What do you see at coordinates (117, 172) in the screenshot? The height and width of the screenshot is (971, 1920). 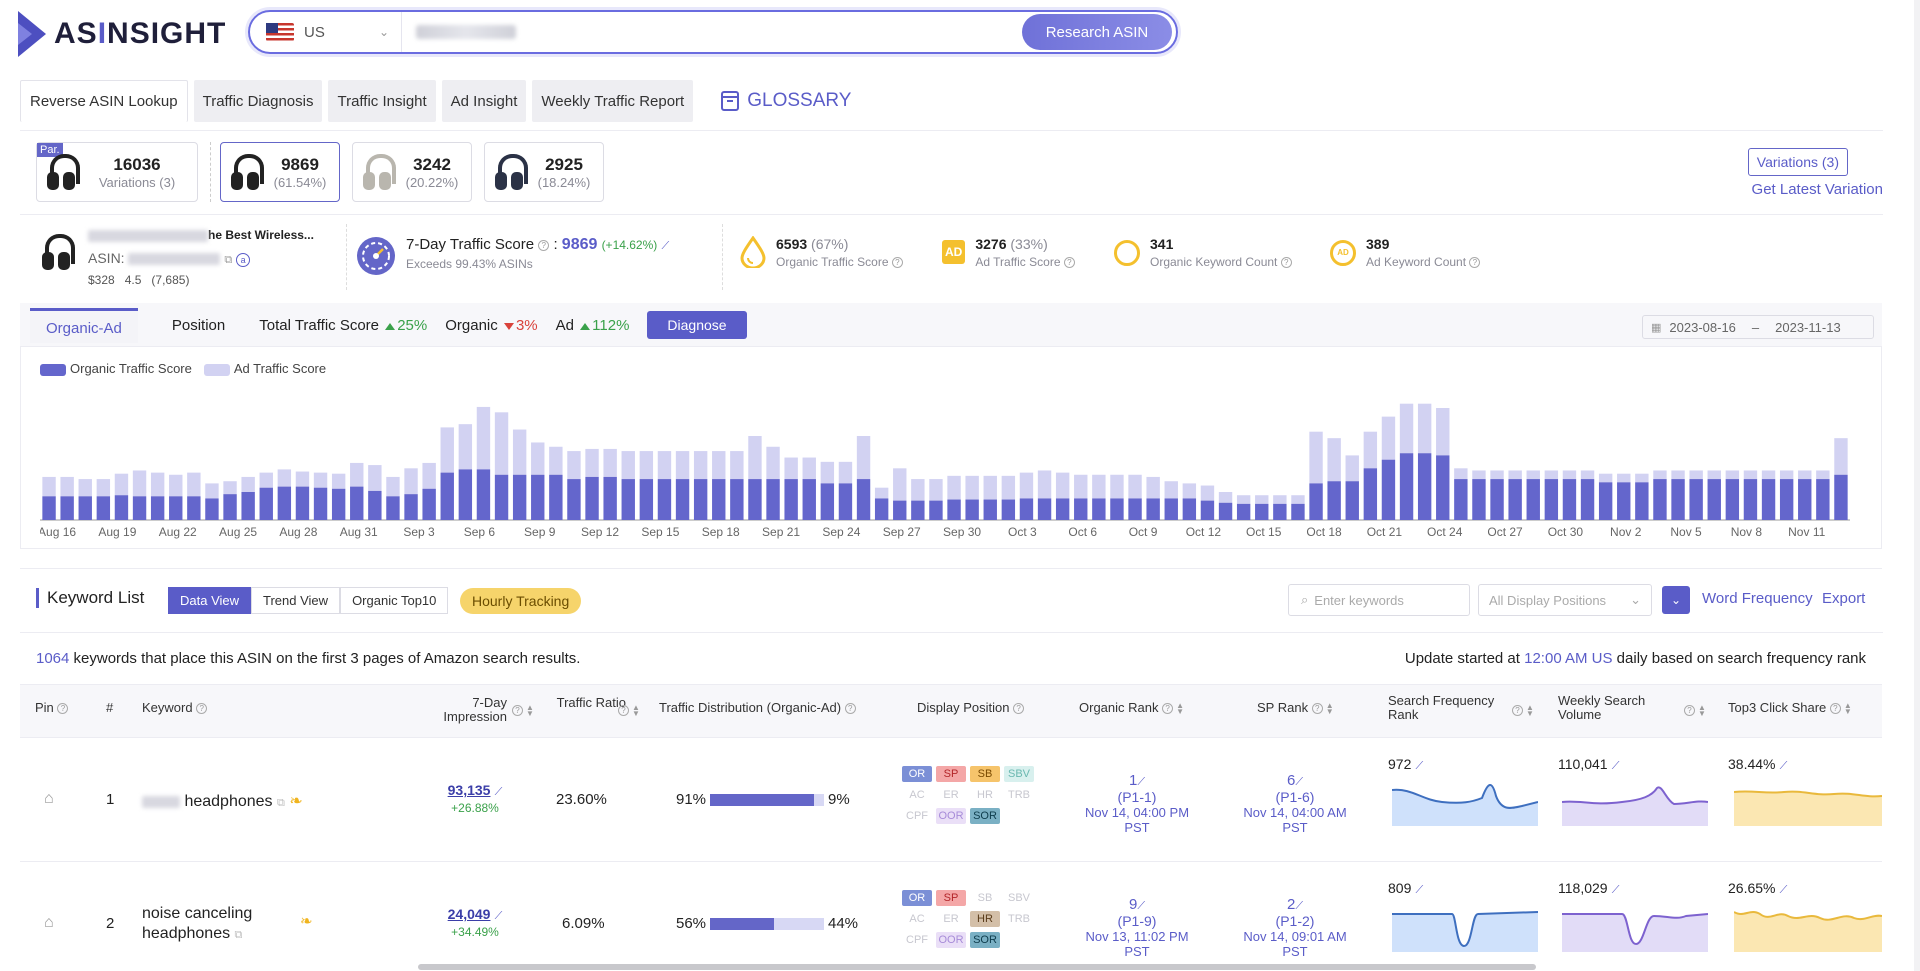 I see `variation-card-parent: Par. 16036 Variations (3)` at bounding box center [117, 172].